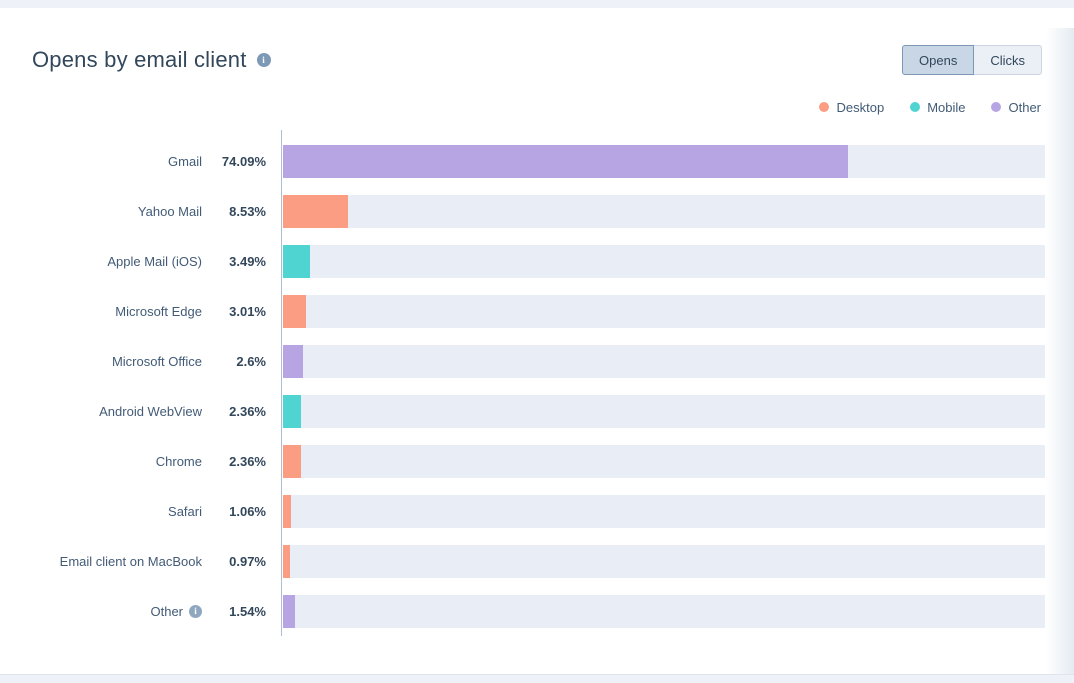 Image resolution: width=1074 pixels, height=683 pixels. What do you see at coordinates (166, 611) in the screenshot?
I see `category-label-text: Other` at bounding box center [166, 611].